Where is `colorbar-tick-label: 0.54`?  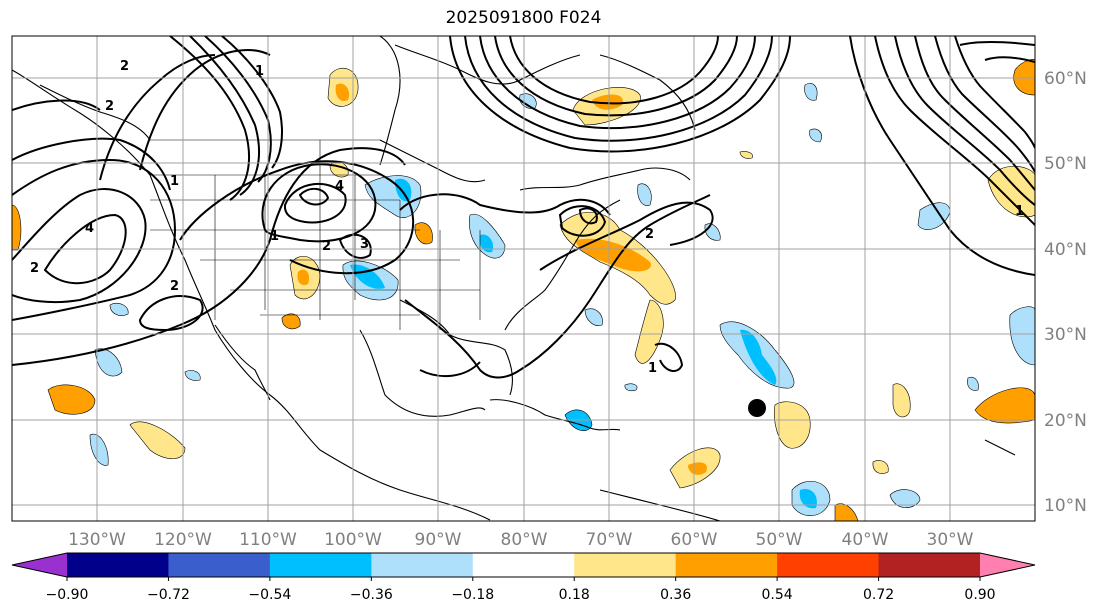 colorbar-tick-label: 0.54 is located at coordinates (777, 595).